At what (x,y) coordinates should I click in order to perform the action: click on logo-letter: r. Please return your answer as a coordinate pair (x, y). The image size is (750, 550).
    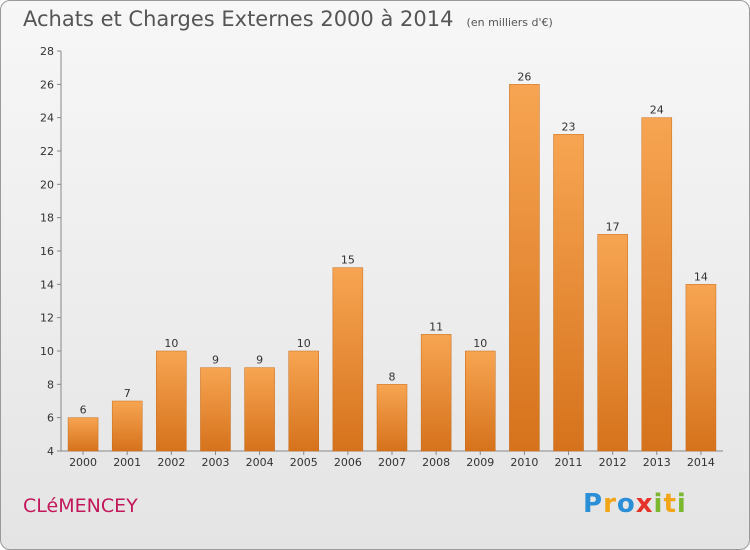
    Looking at the image, I should click on (610, 504).